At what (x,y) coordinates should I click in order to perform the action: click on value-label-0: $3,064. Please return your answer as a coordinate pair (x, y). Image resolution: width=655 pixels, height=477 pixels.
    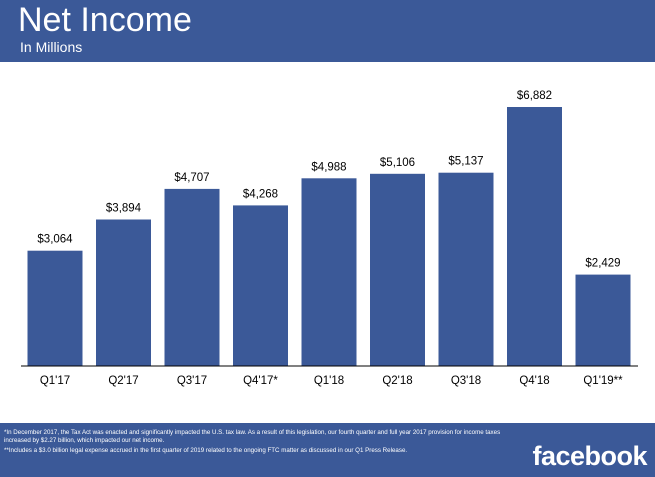
    Looking at the image, I should click on (55, 240).